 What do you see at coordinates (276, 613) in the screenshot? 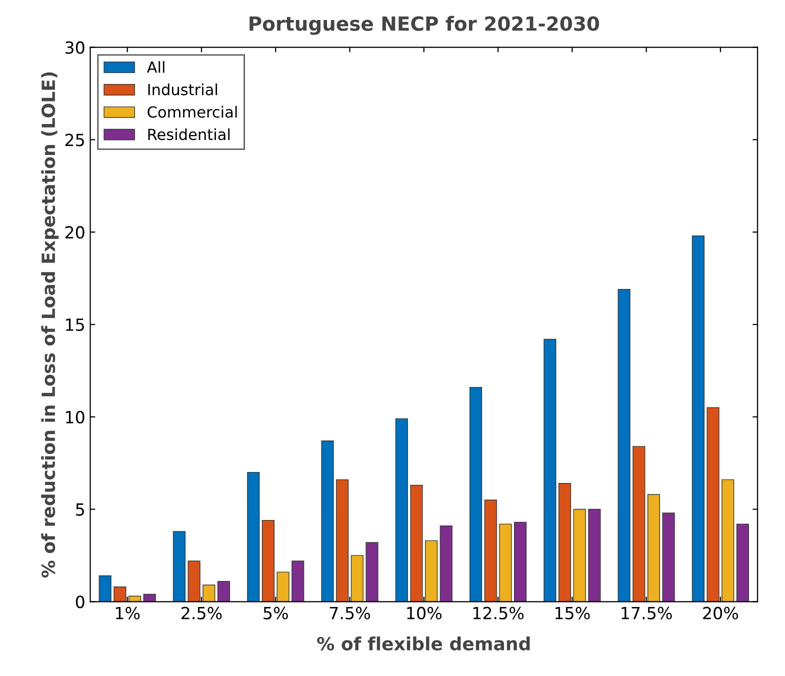
I see `x-tick-label: 5%` at bounding box center [276, 613].